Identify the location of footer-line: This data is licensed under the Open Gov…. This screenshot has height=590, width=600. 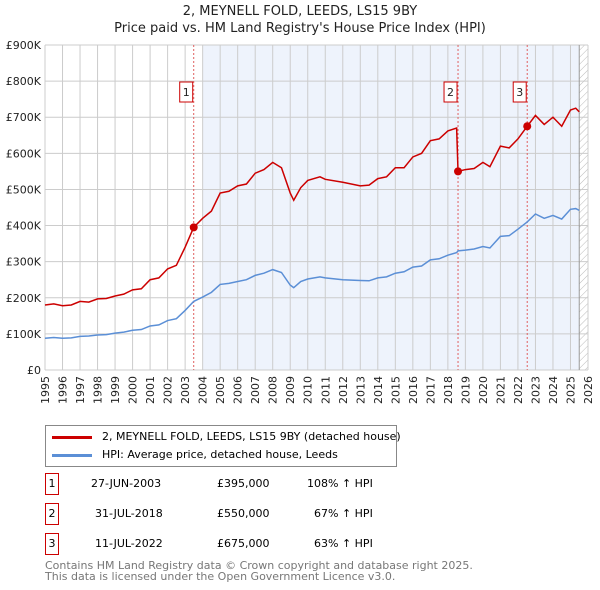
(220, 576).